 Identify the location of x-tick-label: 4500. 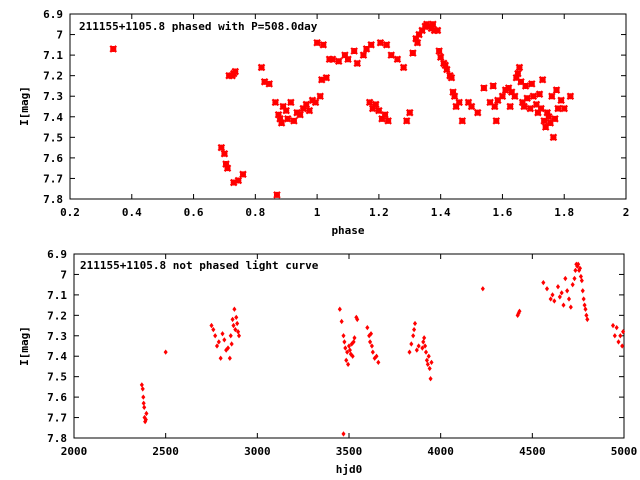
(532, 451).